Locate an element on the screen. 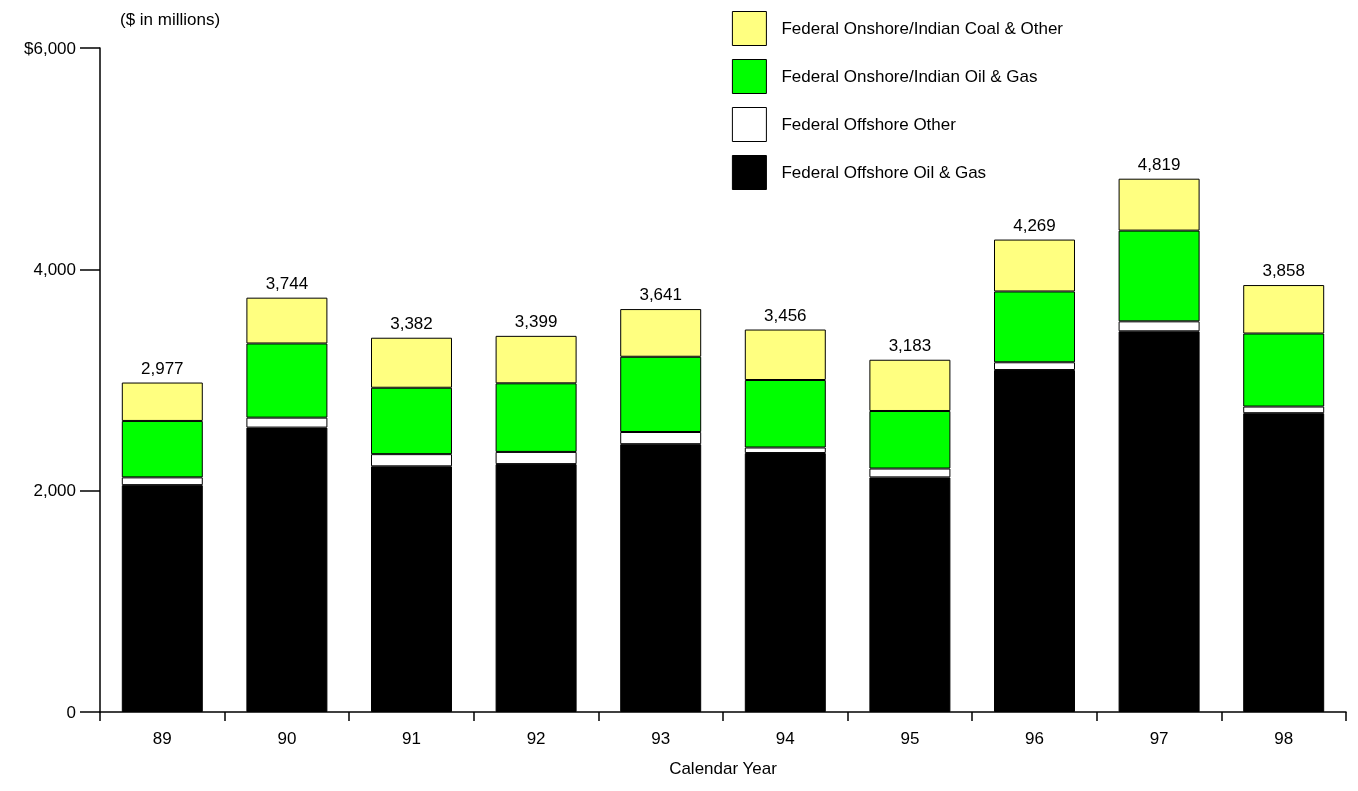 This screenshot has height=791, width=1358. legend-label: Federal Onshore/Indian Oil & Gas is located at coordinates (909, 76).